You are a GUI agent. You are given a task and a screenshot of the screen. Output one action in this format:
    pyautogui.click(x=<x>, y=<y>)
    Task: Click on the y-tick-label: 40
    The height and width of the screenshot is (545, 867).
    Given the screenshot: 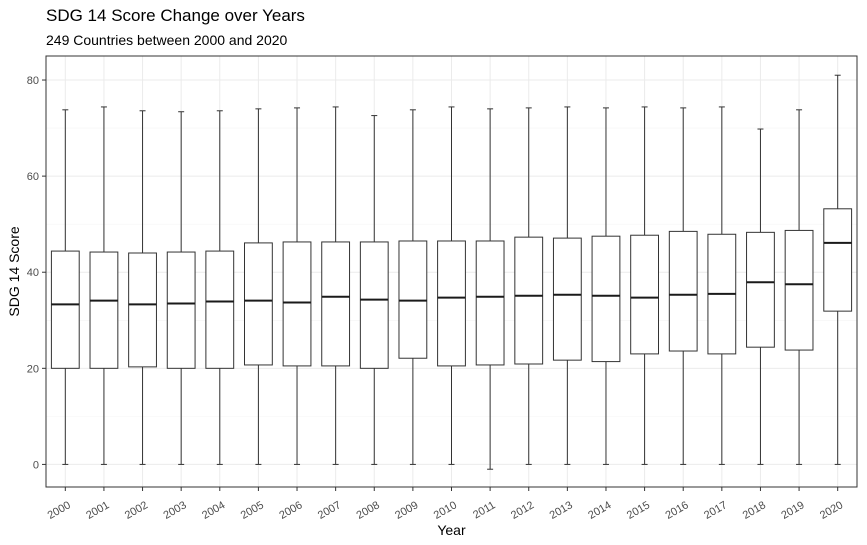 What is the action you would take?
    pyautogui.click(x=33, y=273)
    